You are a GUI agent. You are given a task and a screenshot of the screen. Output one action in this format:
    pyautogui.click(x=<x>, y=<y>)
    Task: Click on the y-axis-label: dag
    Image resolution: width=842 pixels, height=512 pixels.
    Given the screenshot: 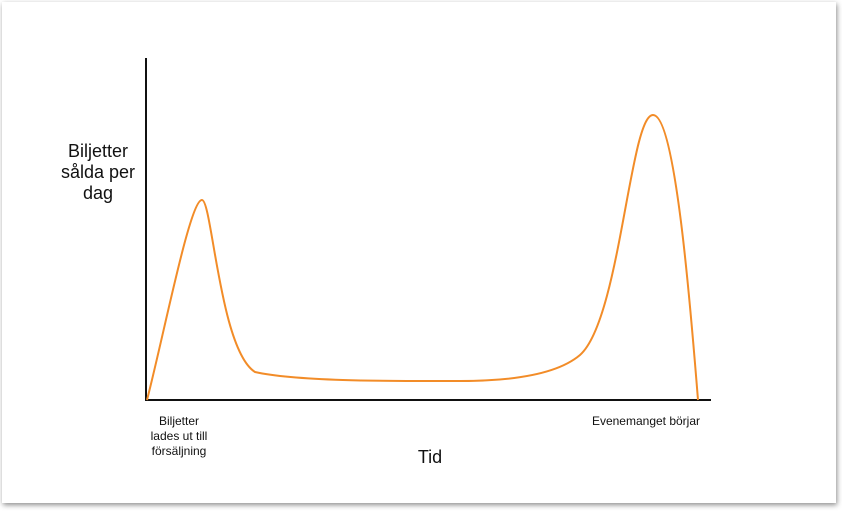 What is the action you would take?
    pyautogui.click(x=98, y=193)
    